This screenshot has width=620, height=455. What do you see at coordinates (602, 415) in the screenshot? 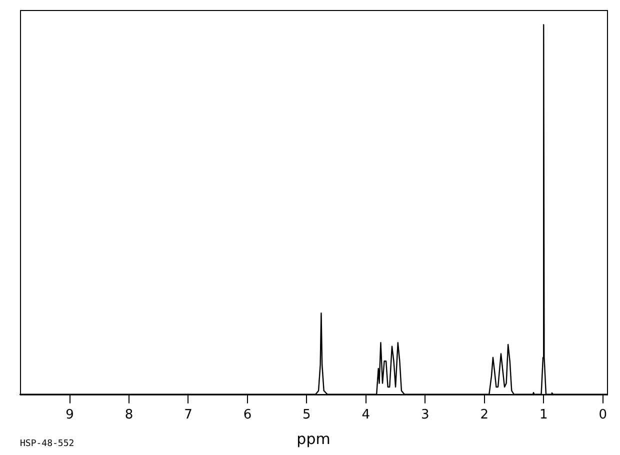
I see `x-tick-label: 0` at bounding box center [602, 415].